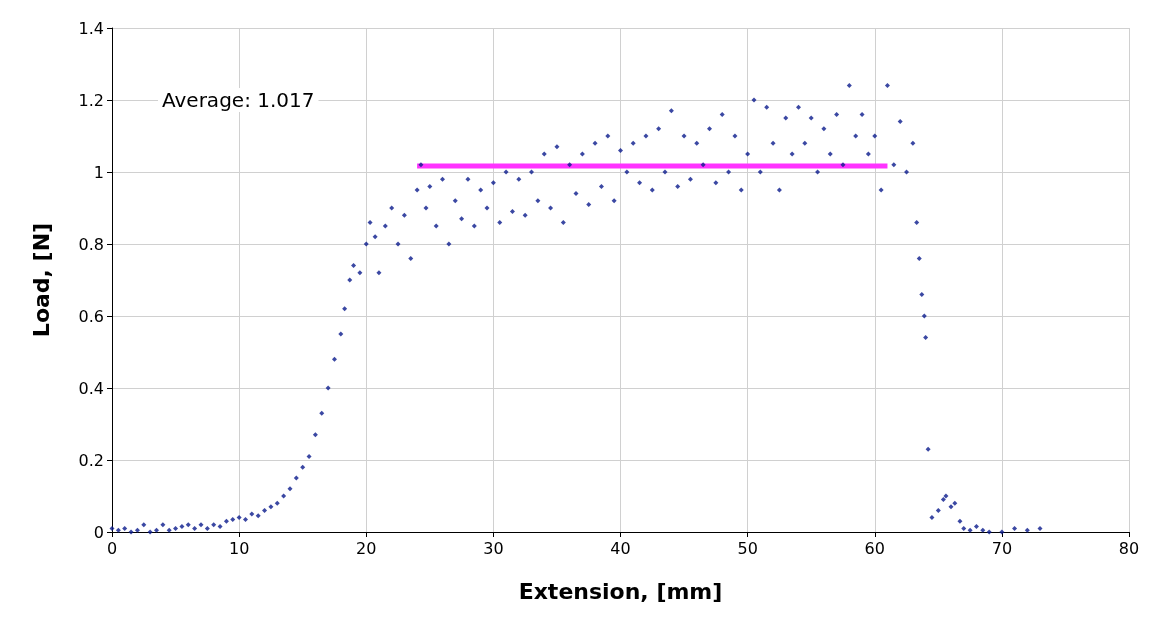 This screenshot has width=1156, height=634. What do you see at coordinates (238, 100) in the screenshot?
I see `annotation: Average: 1.017` at bounding box center [238, 100].